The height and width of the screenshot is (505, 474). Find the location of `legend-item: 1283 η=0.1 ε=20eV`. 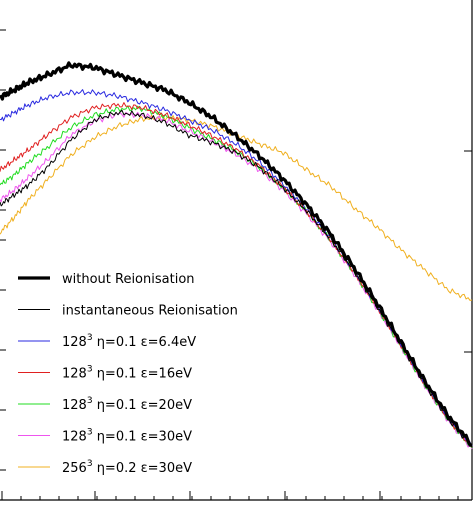

legend-item: 1283 η=0.1 ε=20eV is located at coordinates (105, 404).